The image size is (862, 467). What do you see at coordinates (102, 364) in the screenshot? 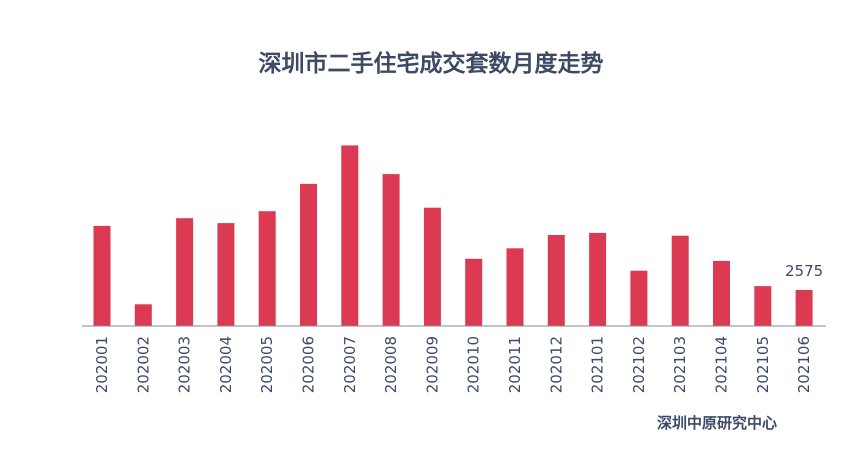
I see `x-tick-label: 202001` at bounding box center [102, 364].